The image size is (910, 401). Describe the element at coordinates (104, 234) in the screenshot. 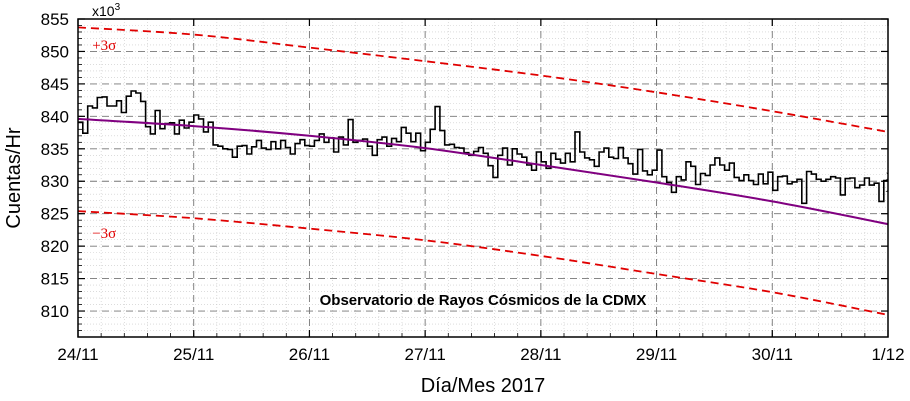

I see `minus-3sigma-label: −3σ` at that location.